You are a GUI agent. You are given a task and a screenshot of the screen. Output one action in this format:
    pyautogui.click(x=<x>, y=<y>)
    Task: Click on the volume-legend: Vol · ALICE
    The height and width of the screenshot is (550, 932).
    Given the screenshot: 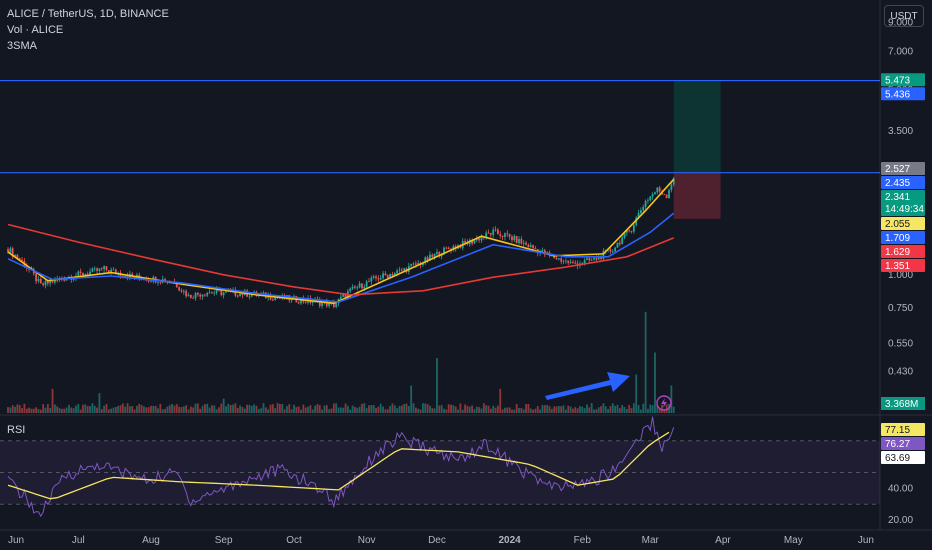 What is the action you would take?
    pyautogui.click(x=35, y=30)
    